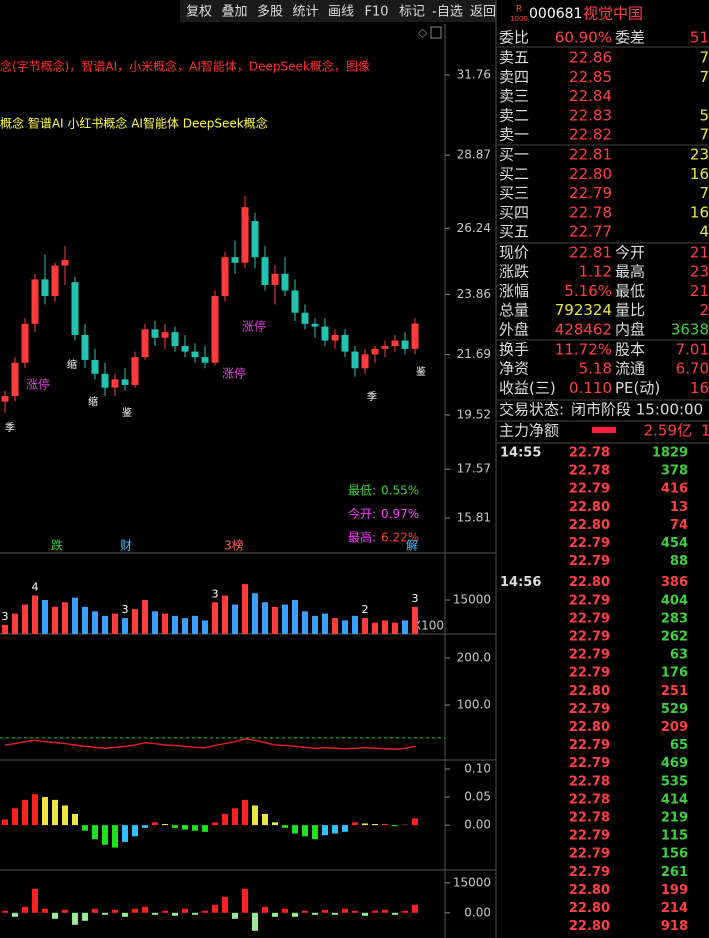 The height and width of the screenshot is (938, 709). What do you see at coordinates (341, 12) in the screenshot?
I see `toolbar-button: 画线` at bounding box center [341, 12].